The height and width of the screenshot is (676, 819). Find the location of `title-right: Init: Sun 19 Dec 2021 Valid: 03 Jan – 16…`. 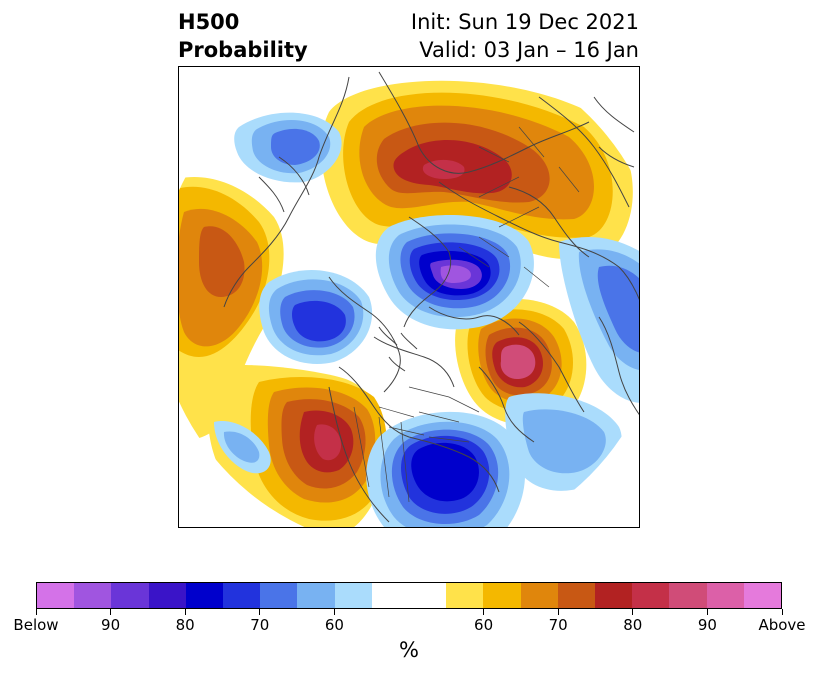

title-right: Init: Sun 19 Dec 2021 Valid: 03 Jan – 16… is located at coordinates (525, 36).